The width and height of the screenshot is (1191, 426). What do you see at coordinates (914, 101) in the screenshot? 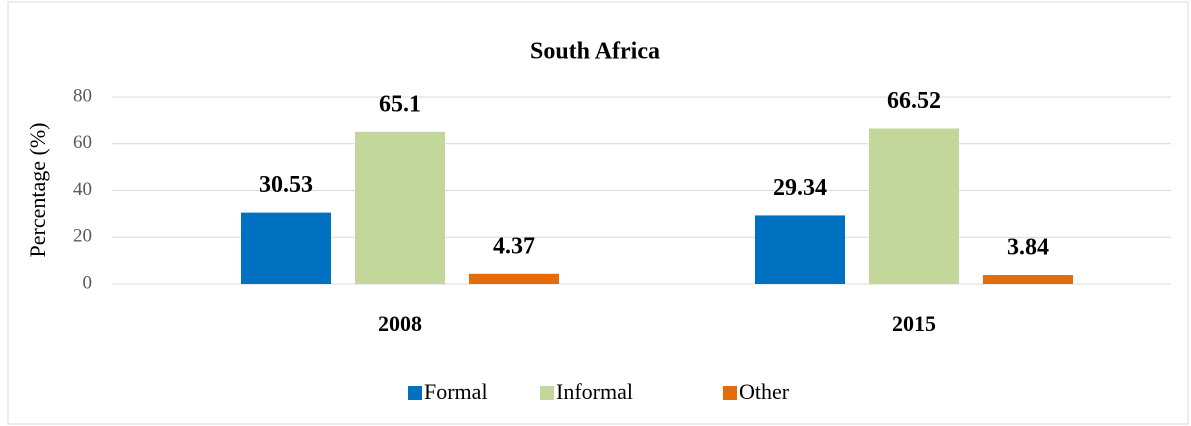
I see `data-label: 66.52` at bounding box center [914, 101].